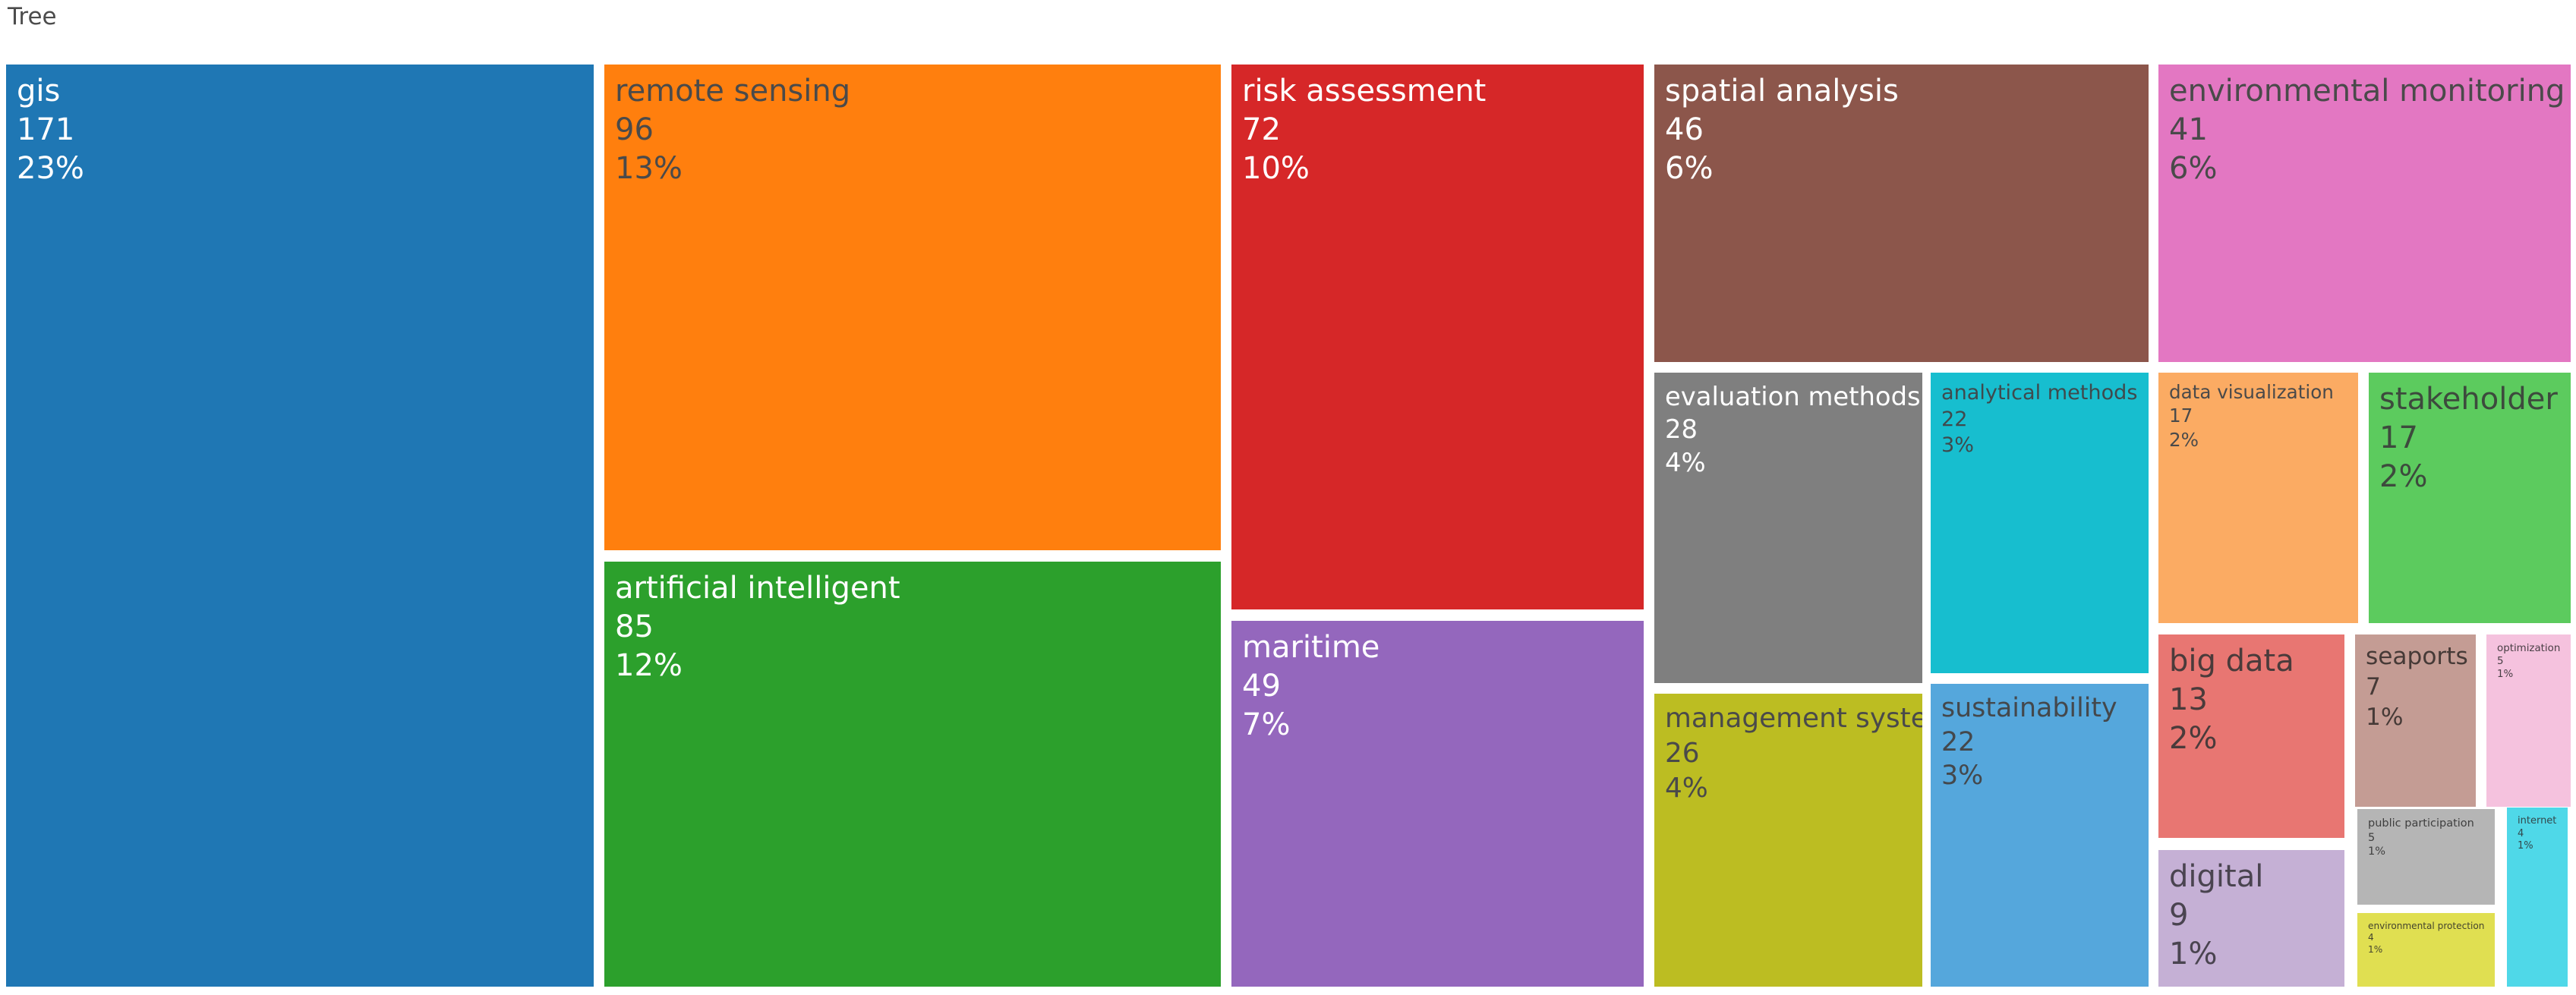 The height and width of the screenshot is (995, 2576). Describe the element at coordinates (1793, 396) in the screenshot. I see `tile-label: evaluation methods` at that location.